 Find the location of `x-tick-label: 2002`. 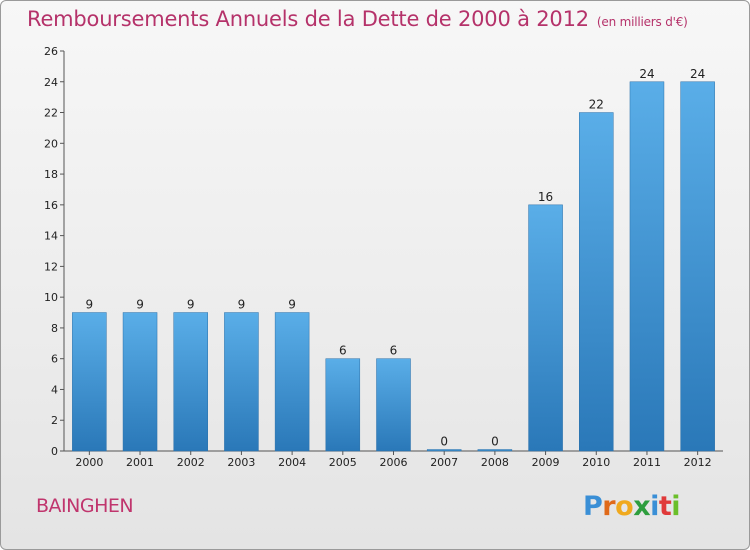

x-tick-label: 2002 is located at coordinates (191, 462).